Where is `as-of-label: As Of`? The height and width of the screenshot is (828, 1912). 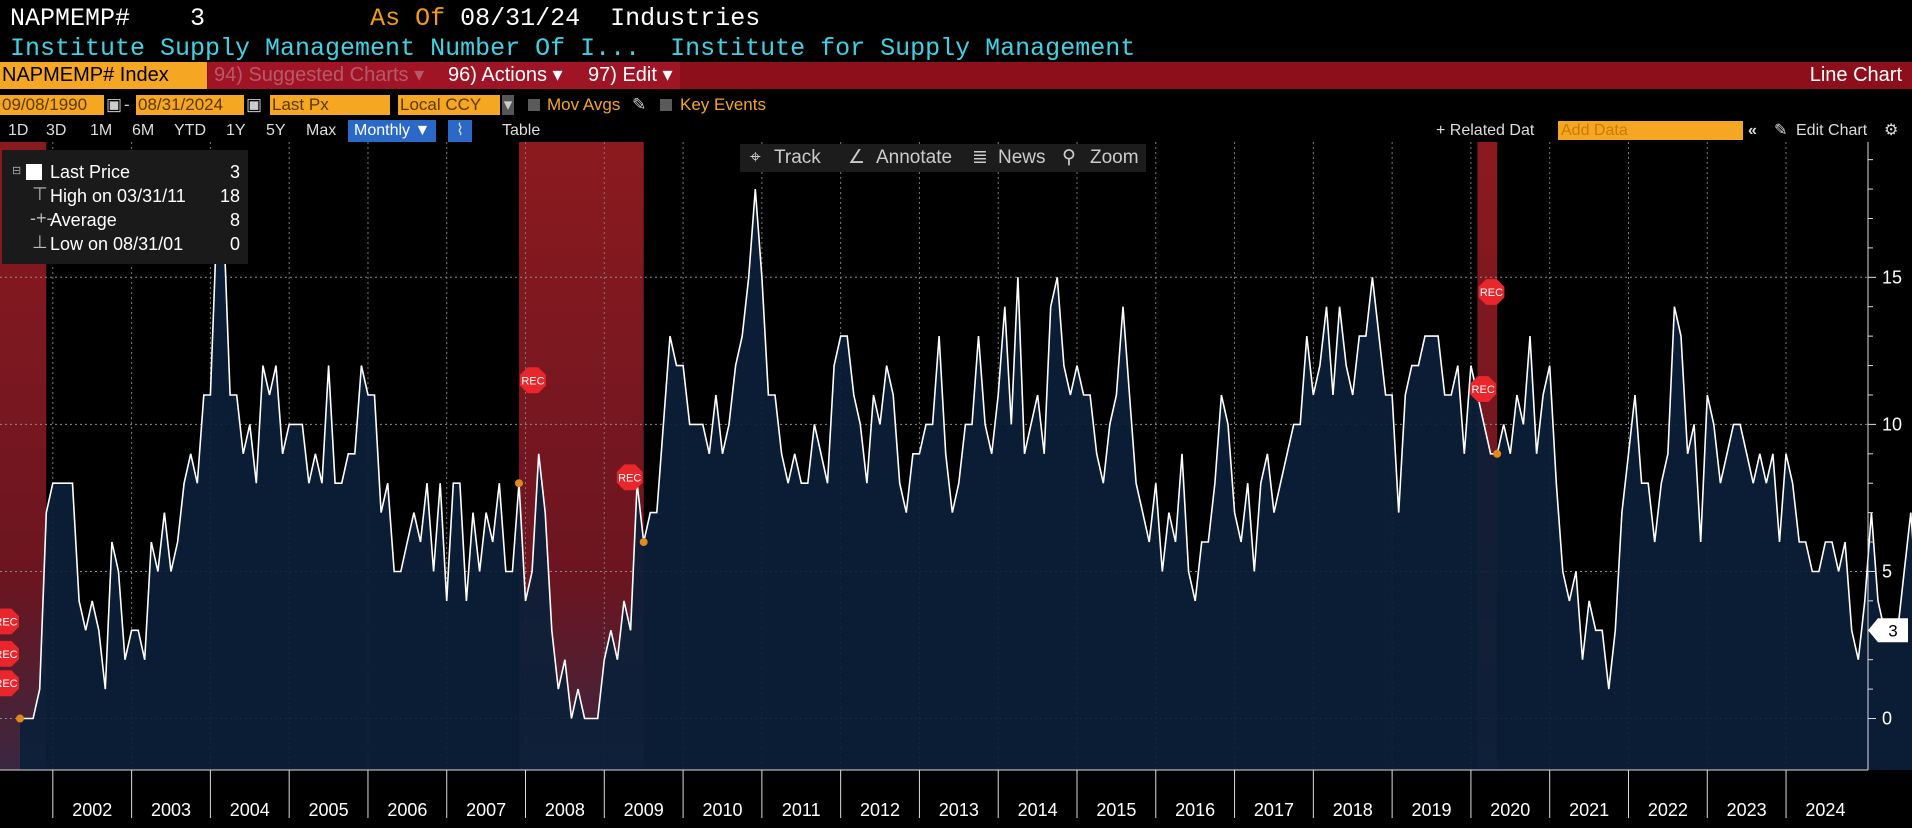
as-of-label: As Of is located at coordinates (408, 18).